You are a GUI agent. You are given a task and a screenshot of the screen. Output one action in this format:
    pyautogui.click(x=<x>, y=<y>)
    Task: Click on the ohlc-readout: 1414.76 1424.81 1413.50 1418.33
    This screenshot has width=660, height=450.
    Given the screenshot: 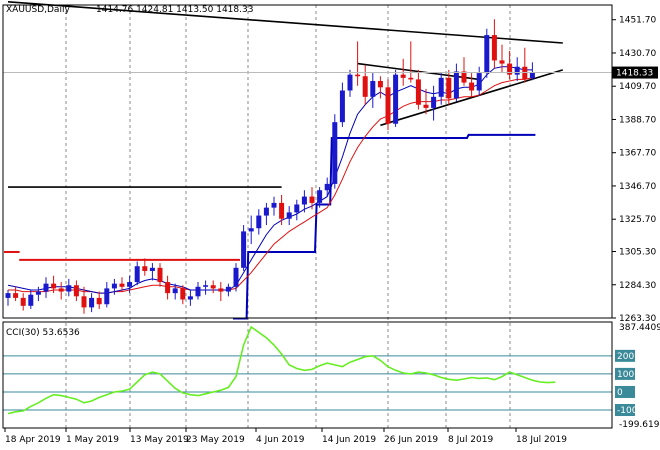 What is the action you would take?
    pyautogui.click(x=174, y=10)
    